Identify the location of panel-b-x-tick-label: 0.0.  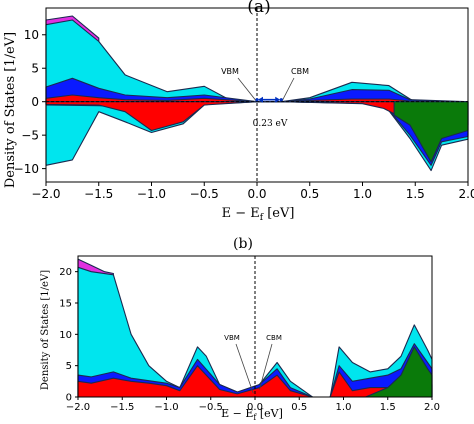
(255, 407).